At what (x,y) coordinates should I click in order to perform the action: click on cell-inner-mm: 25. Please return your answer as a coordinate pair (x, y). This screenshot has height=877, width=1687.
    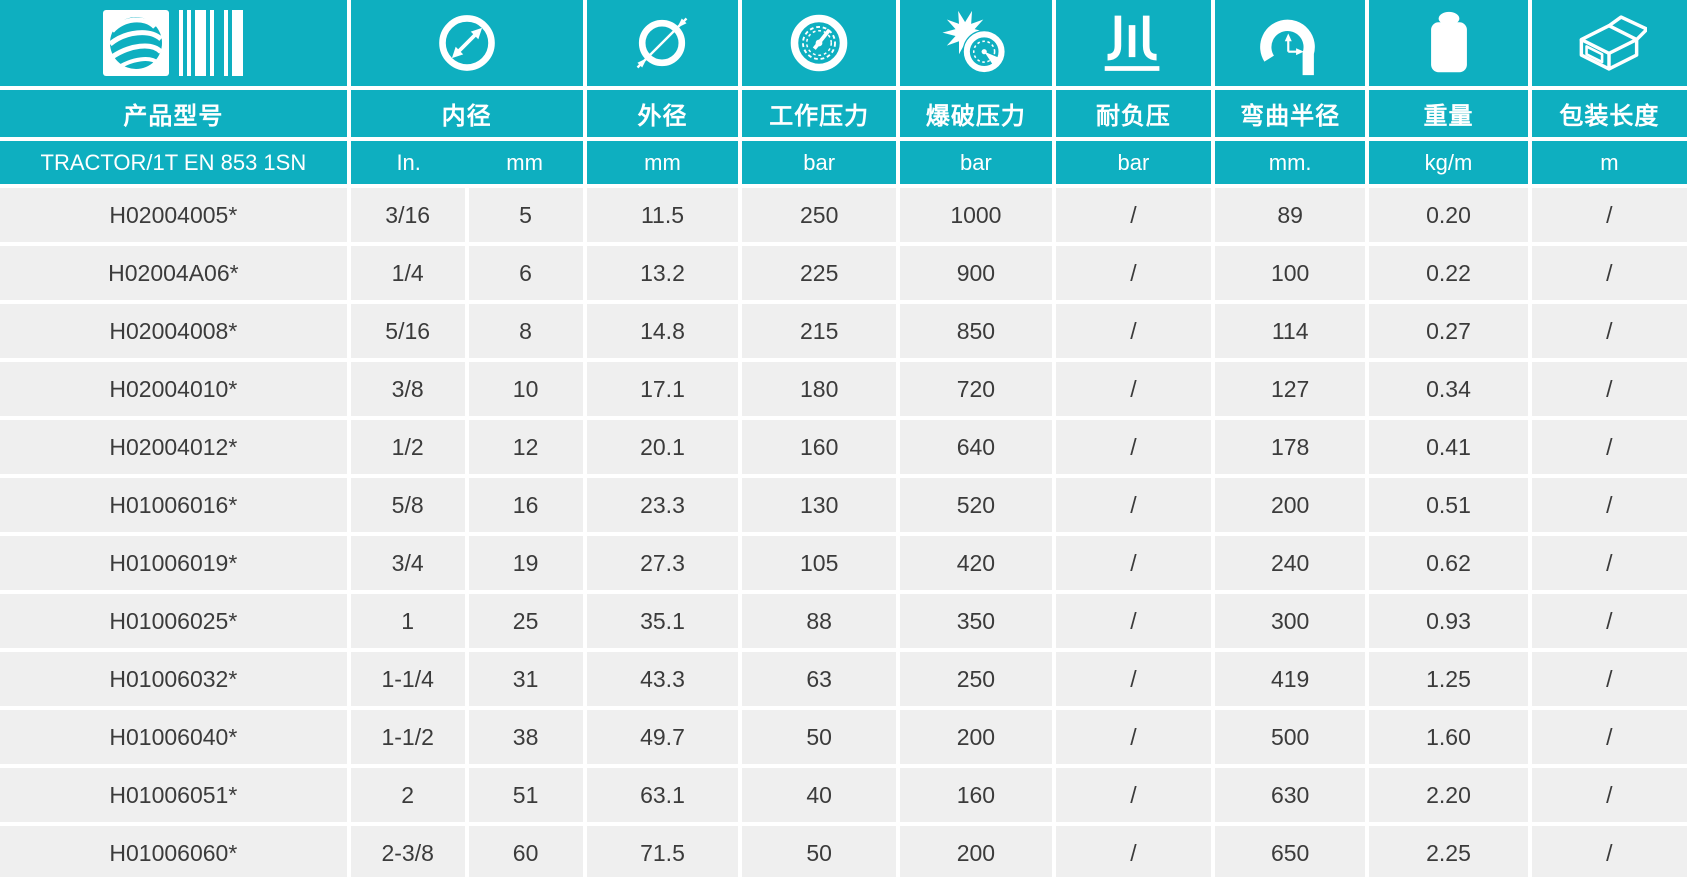
    Looking at the image, I should click on (525, 621).